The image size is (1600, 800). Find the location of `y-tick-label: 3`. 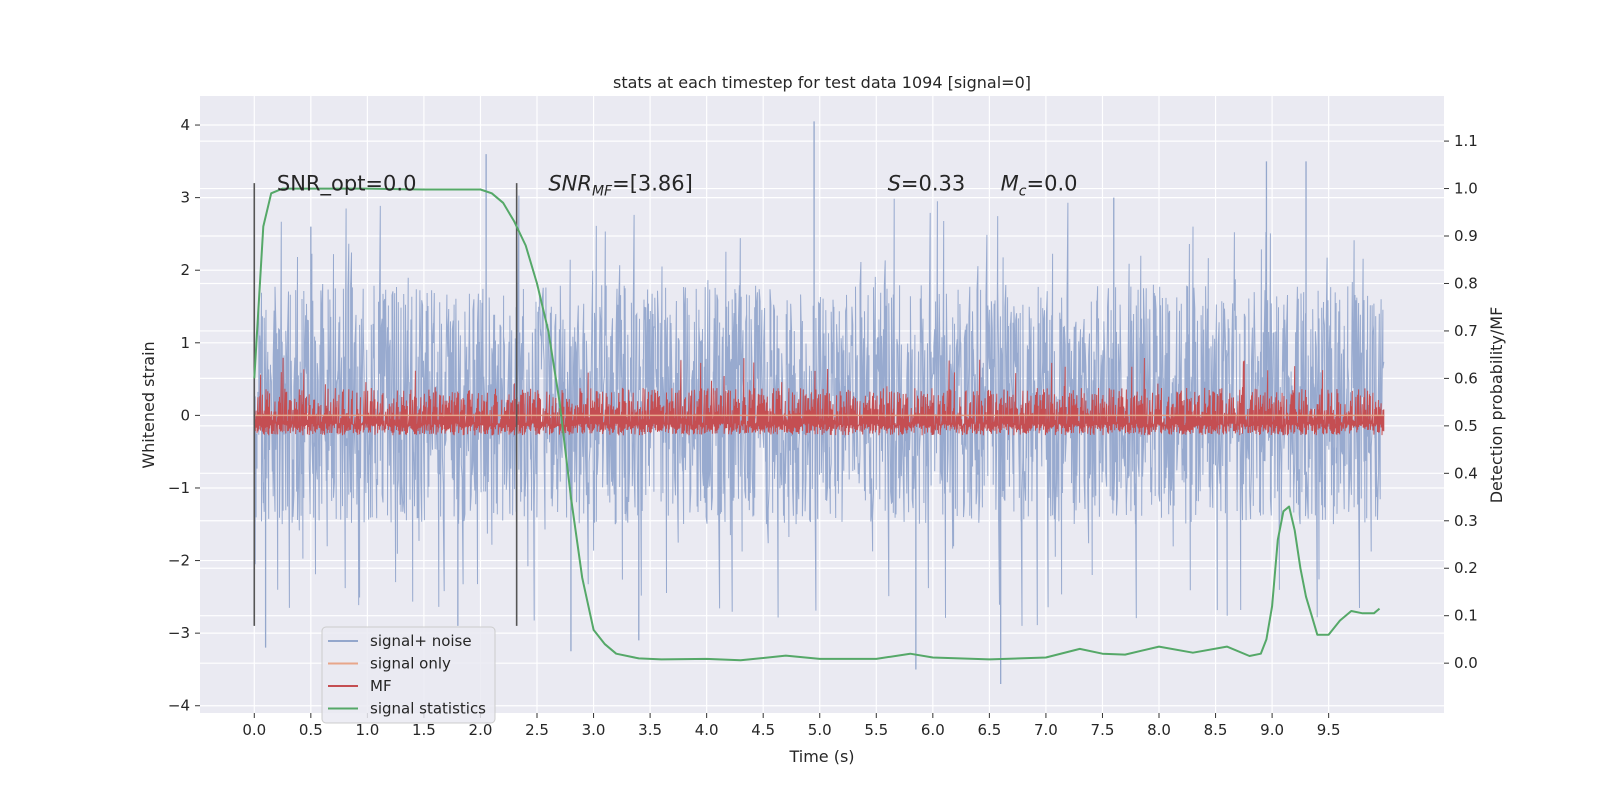

y-tick-label: 3 is located at coordinates (185, 198).